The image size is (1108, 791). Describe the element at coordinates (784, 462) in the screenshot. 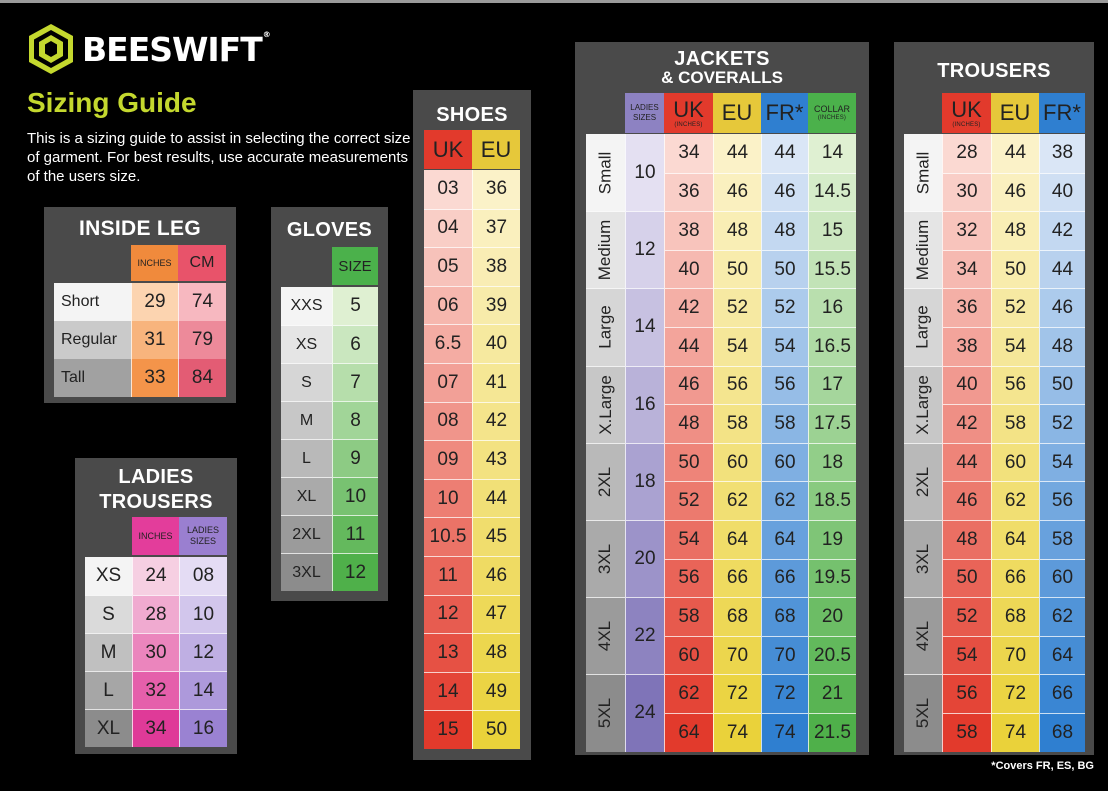

I see `jackets-fr: 60` at that location.